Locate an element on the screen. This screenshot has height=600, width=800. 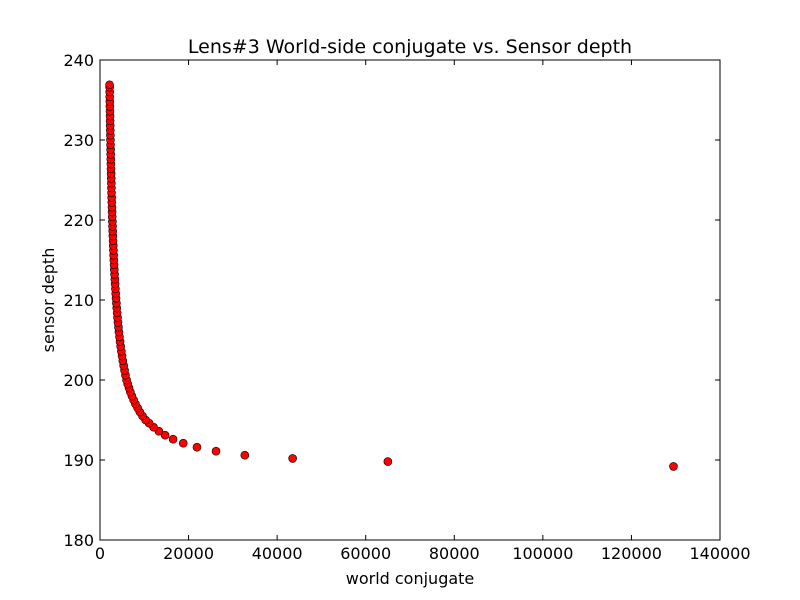
y-axis-label: sensor depth is located at coordinates (48, 300).